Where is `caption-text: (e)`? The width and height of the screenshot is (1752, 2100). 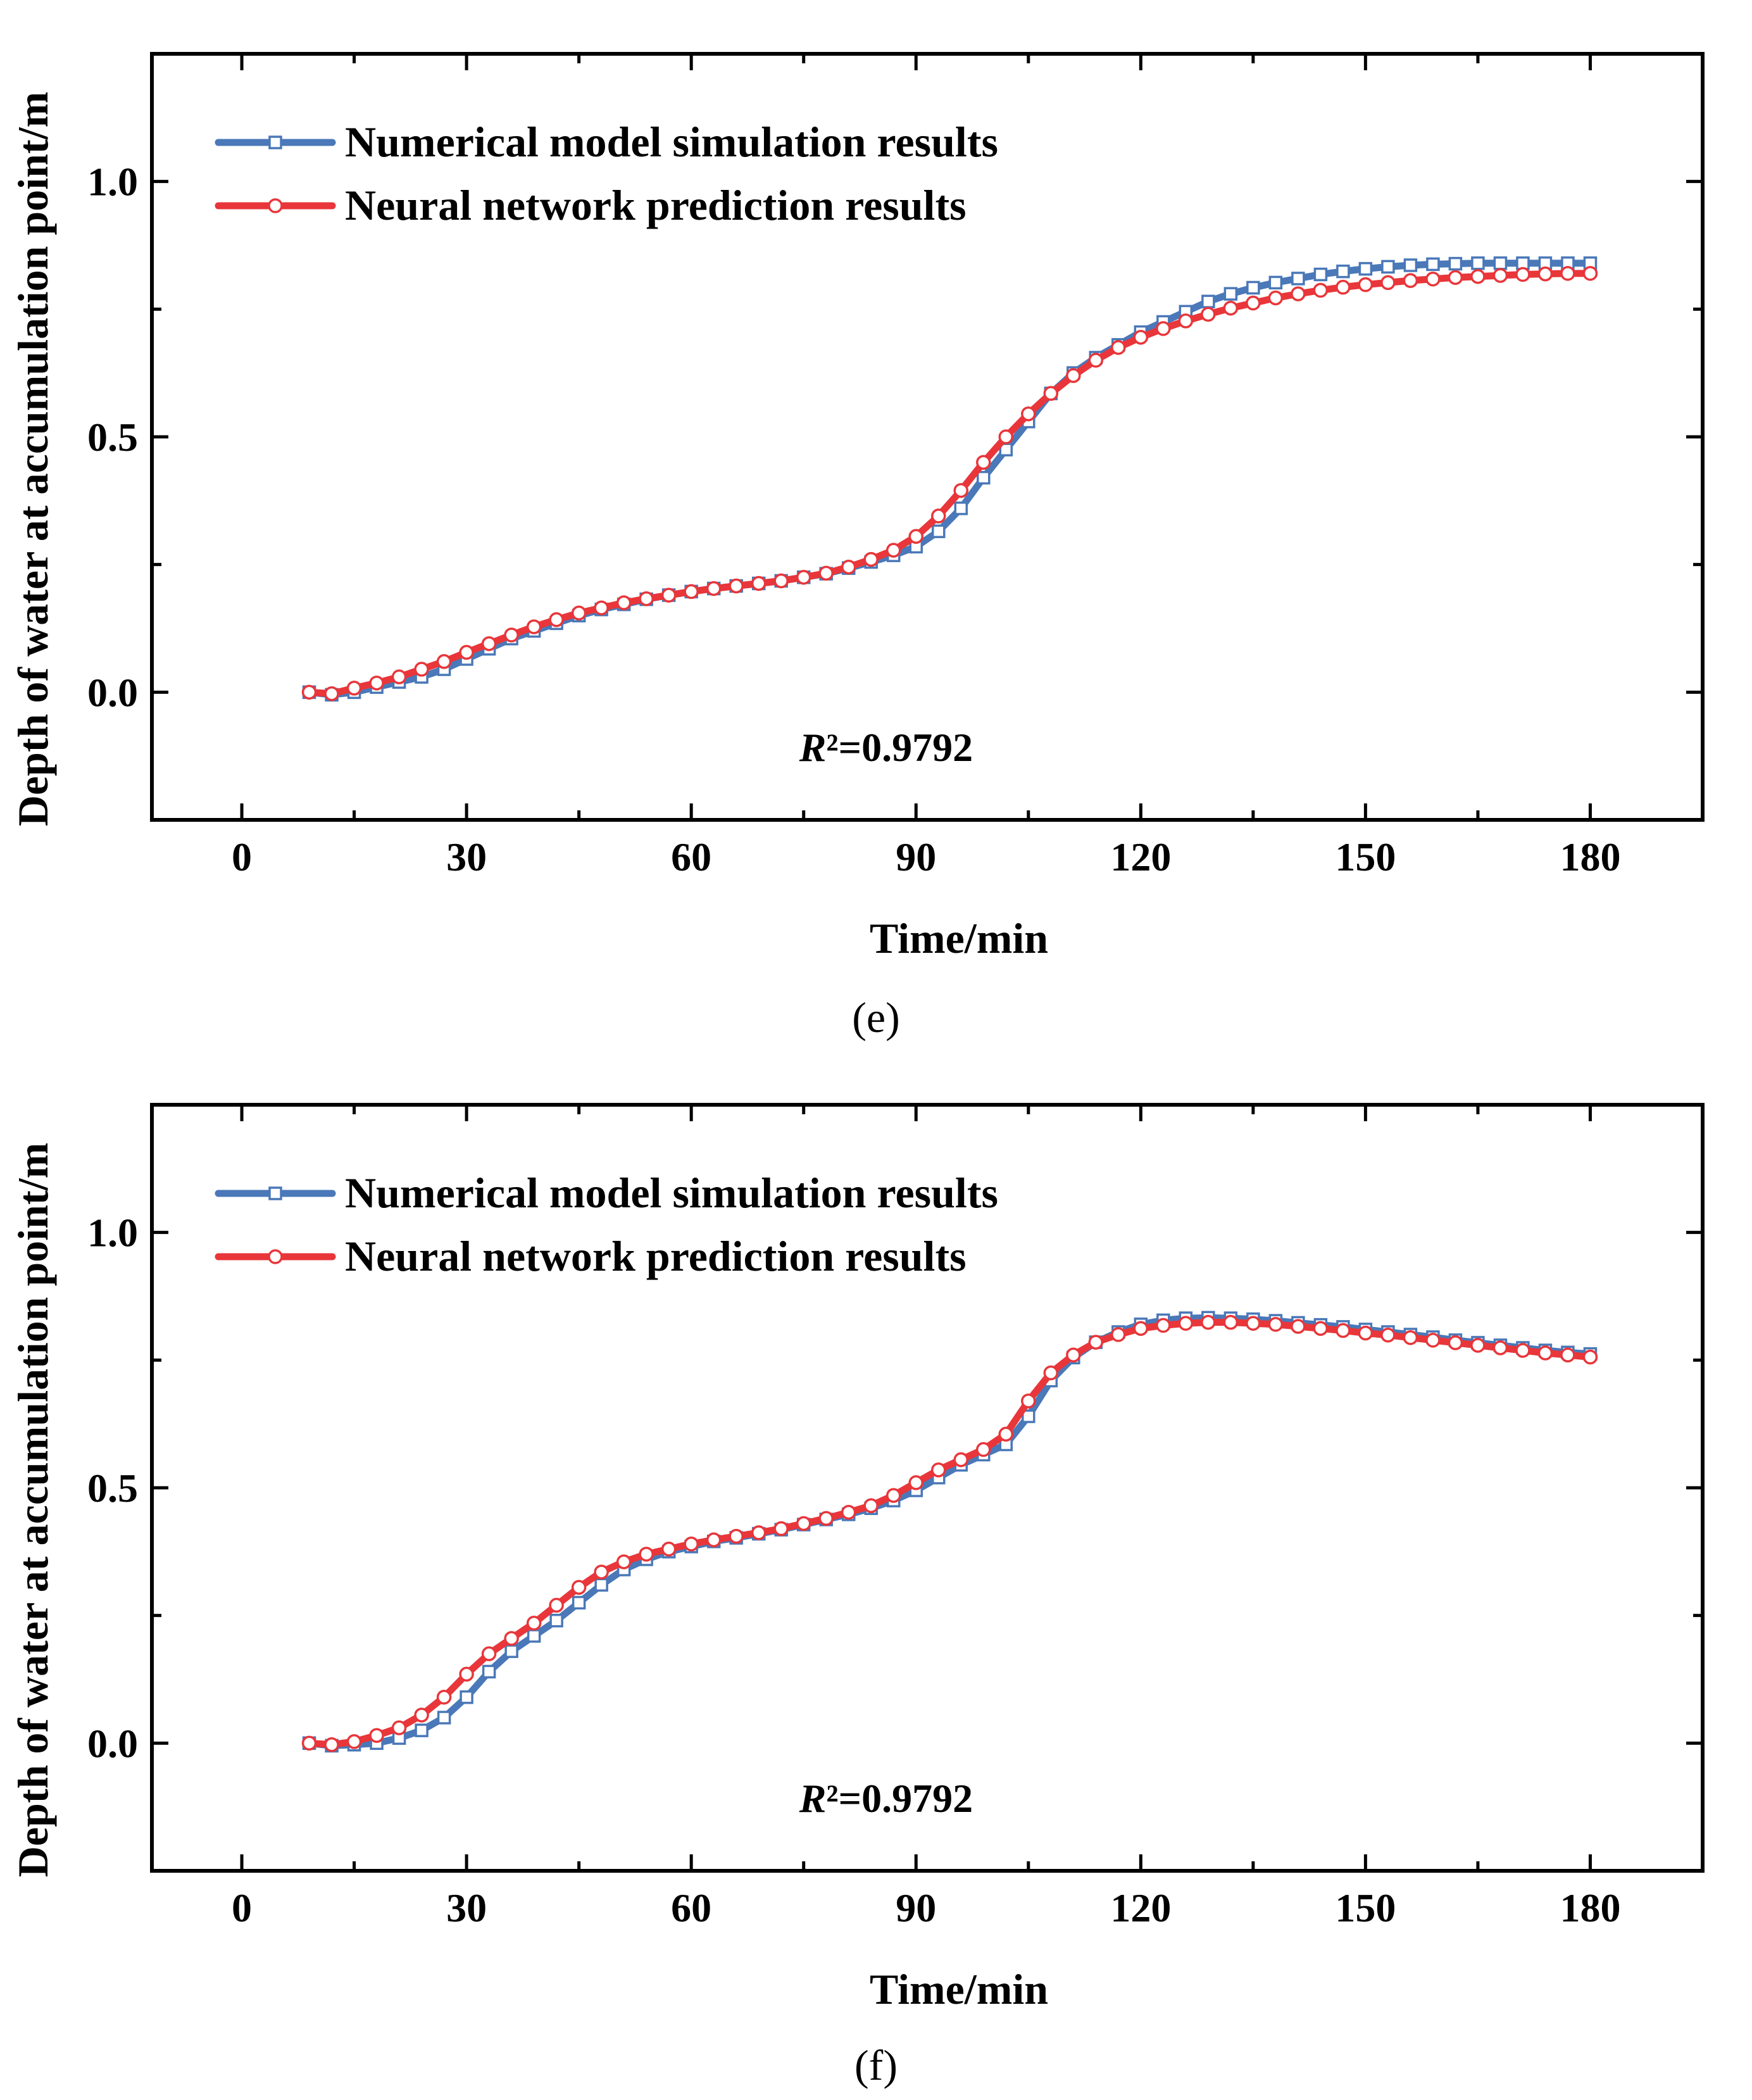
caption-text: (e) is located at coordinates (876, 1017).